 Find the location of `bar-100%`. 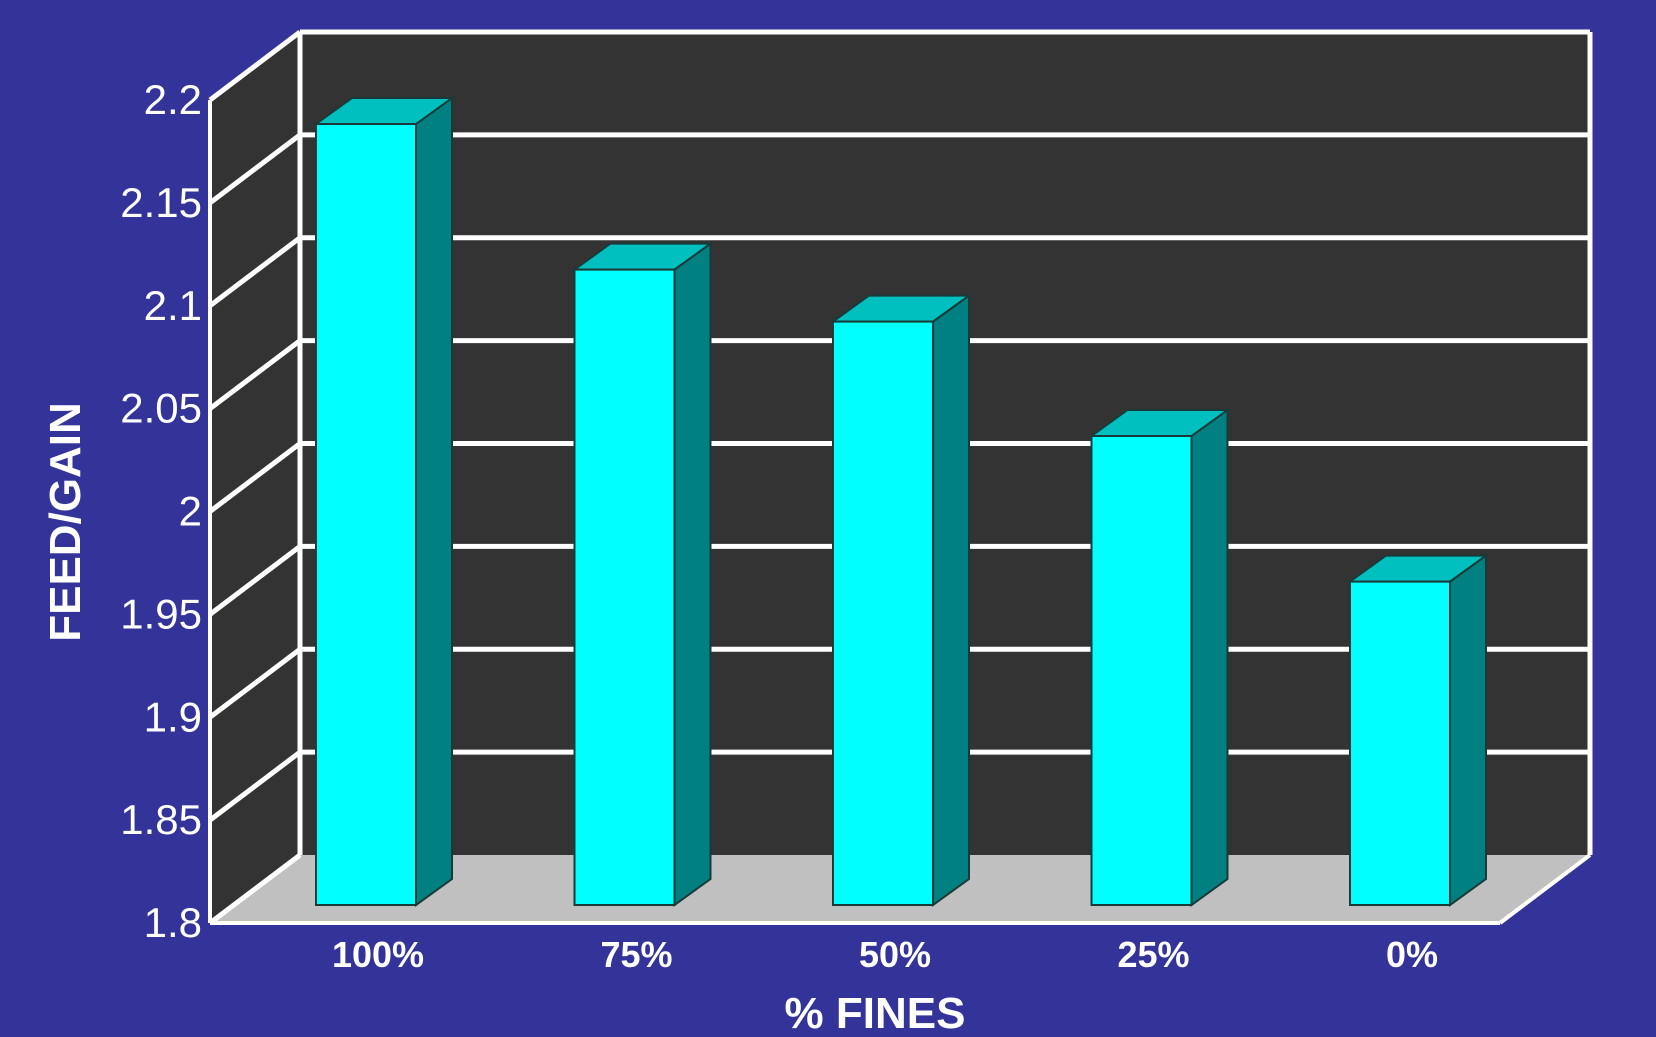

bar-100% is located at coordinates (384, 501).